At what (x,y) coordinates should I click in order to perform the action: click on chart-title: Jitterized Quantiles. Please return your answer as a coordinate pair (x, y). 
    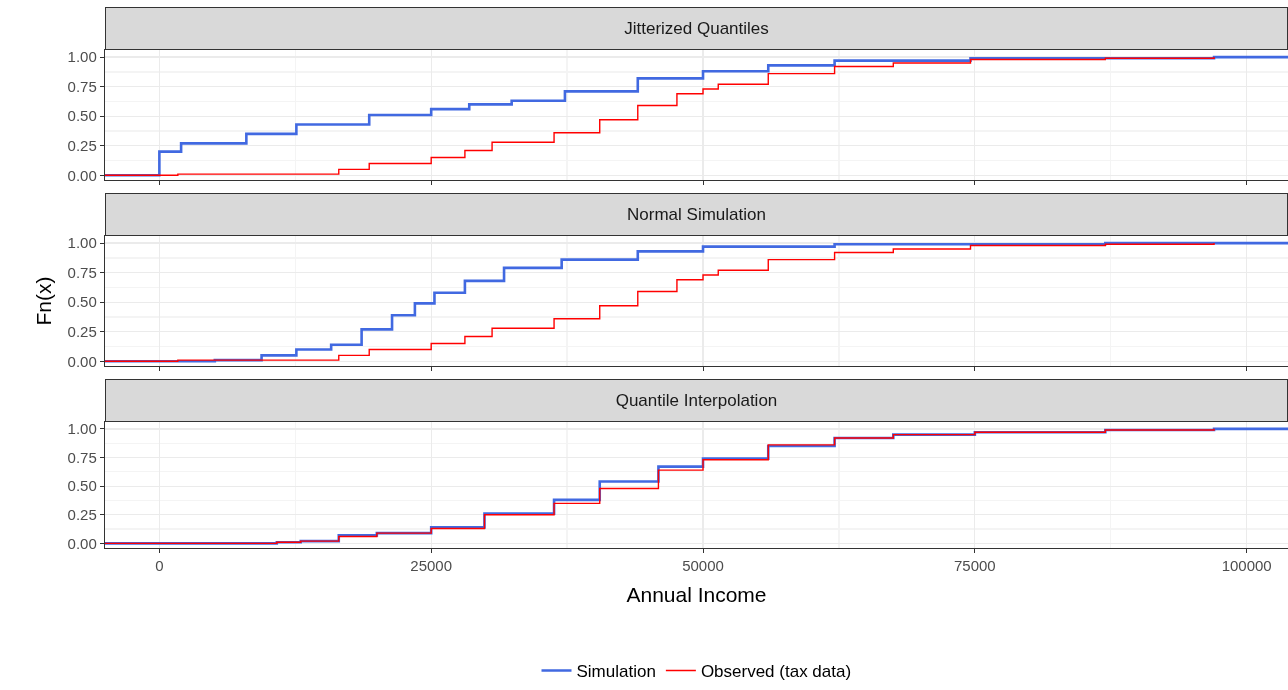
    Looking at the image, I should click on (696, 28).